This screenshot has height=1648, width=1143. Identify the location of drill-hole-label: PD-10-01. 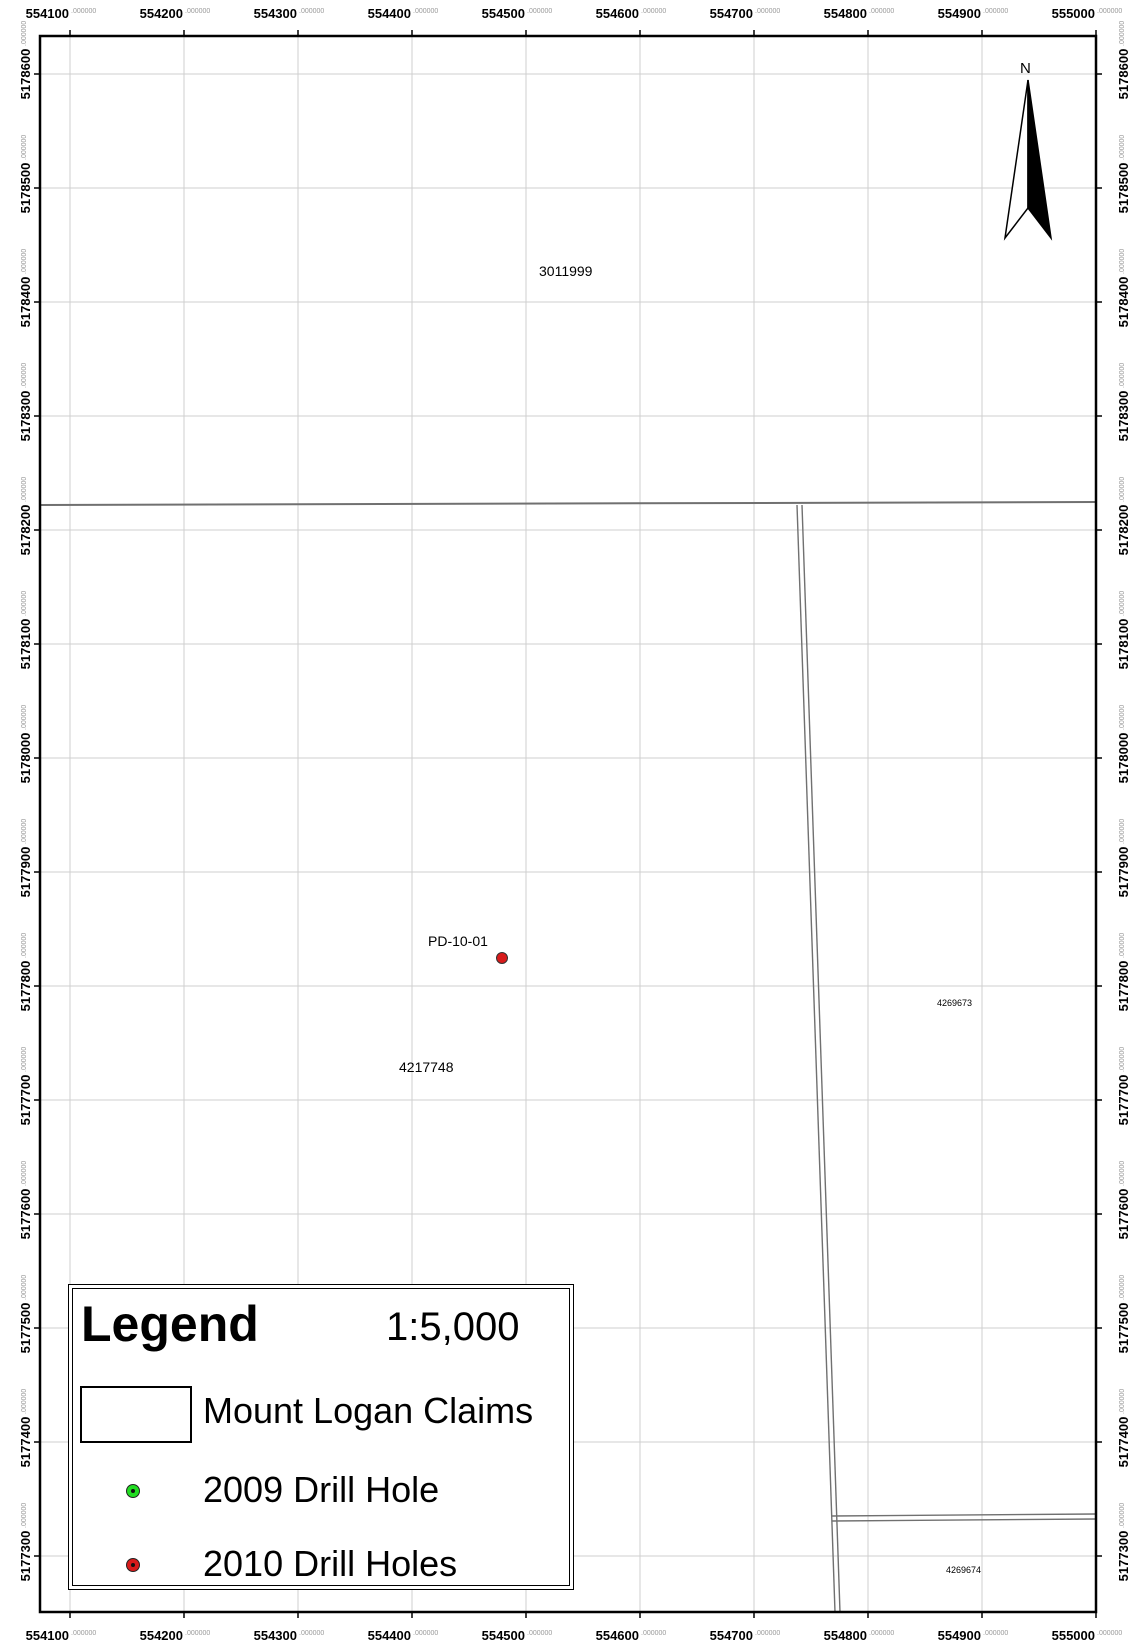
(458, 941).